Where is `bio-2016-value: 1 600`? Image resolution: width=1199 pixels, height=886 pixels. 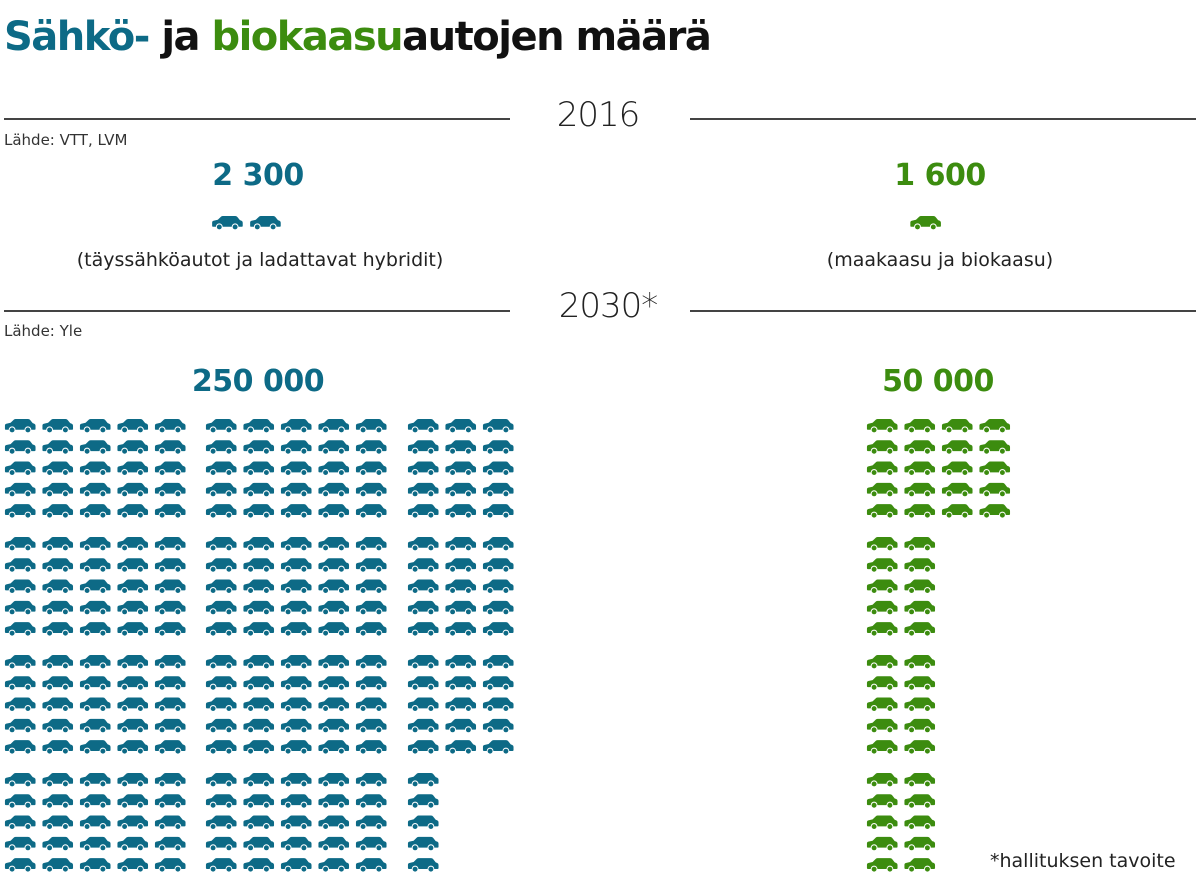 bio-2016-value: 1 600 is located at coordinates (940, 175).